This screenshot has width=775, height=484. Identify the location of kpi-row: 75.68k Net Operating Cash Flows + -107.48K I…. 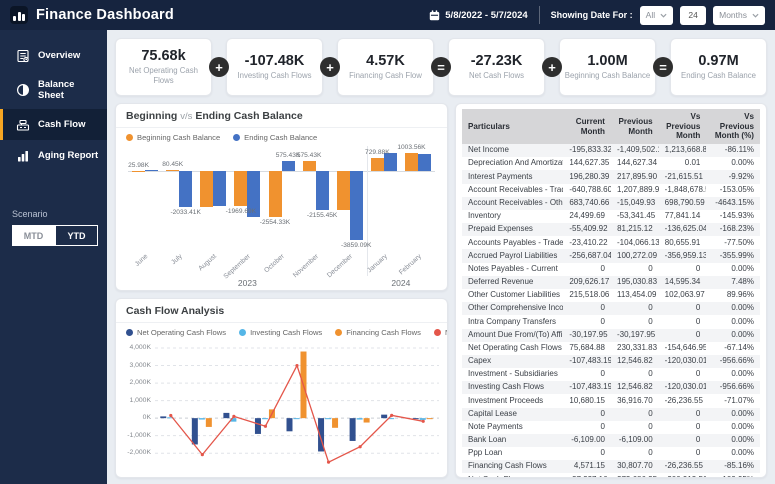
(441, 67).